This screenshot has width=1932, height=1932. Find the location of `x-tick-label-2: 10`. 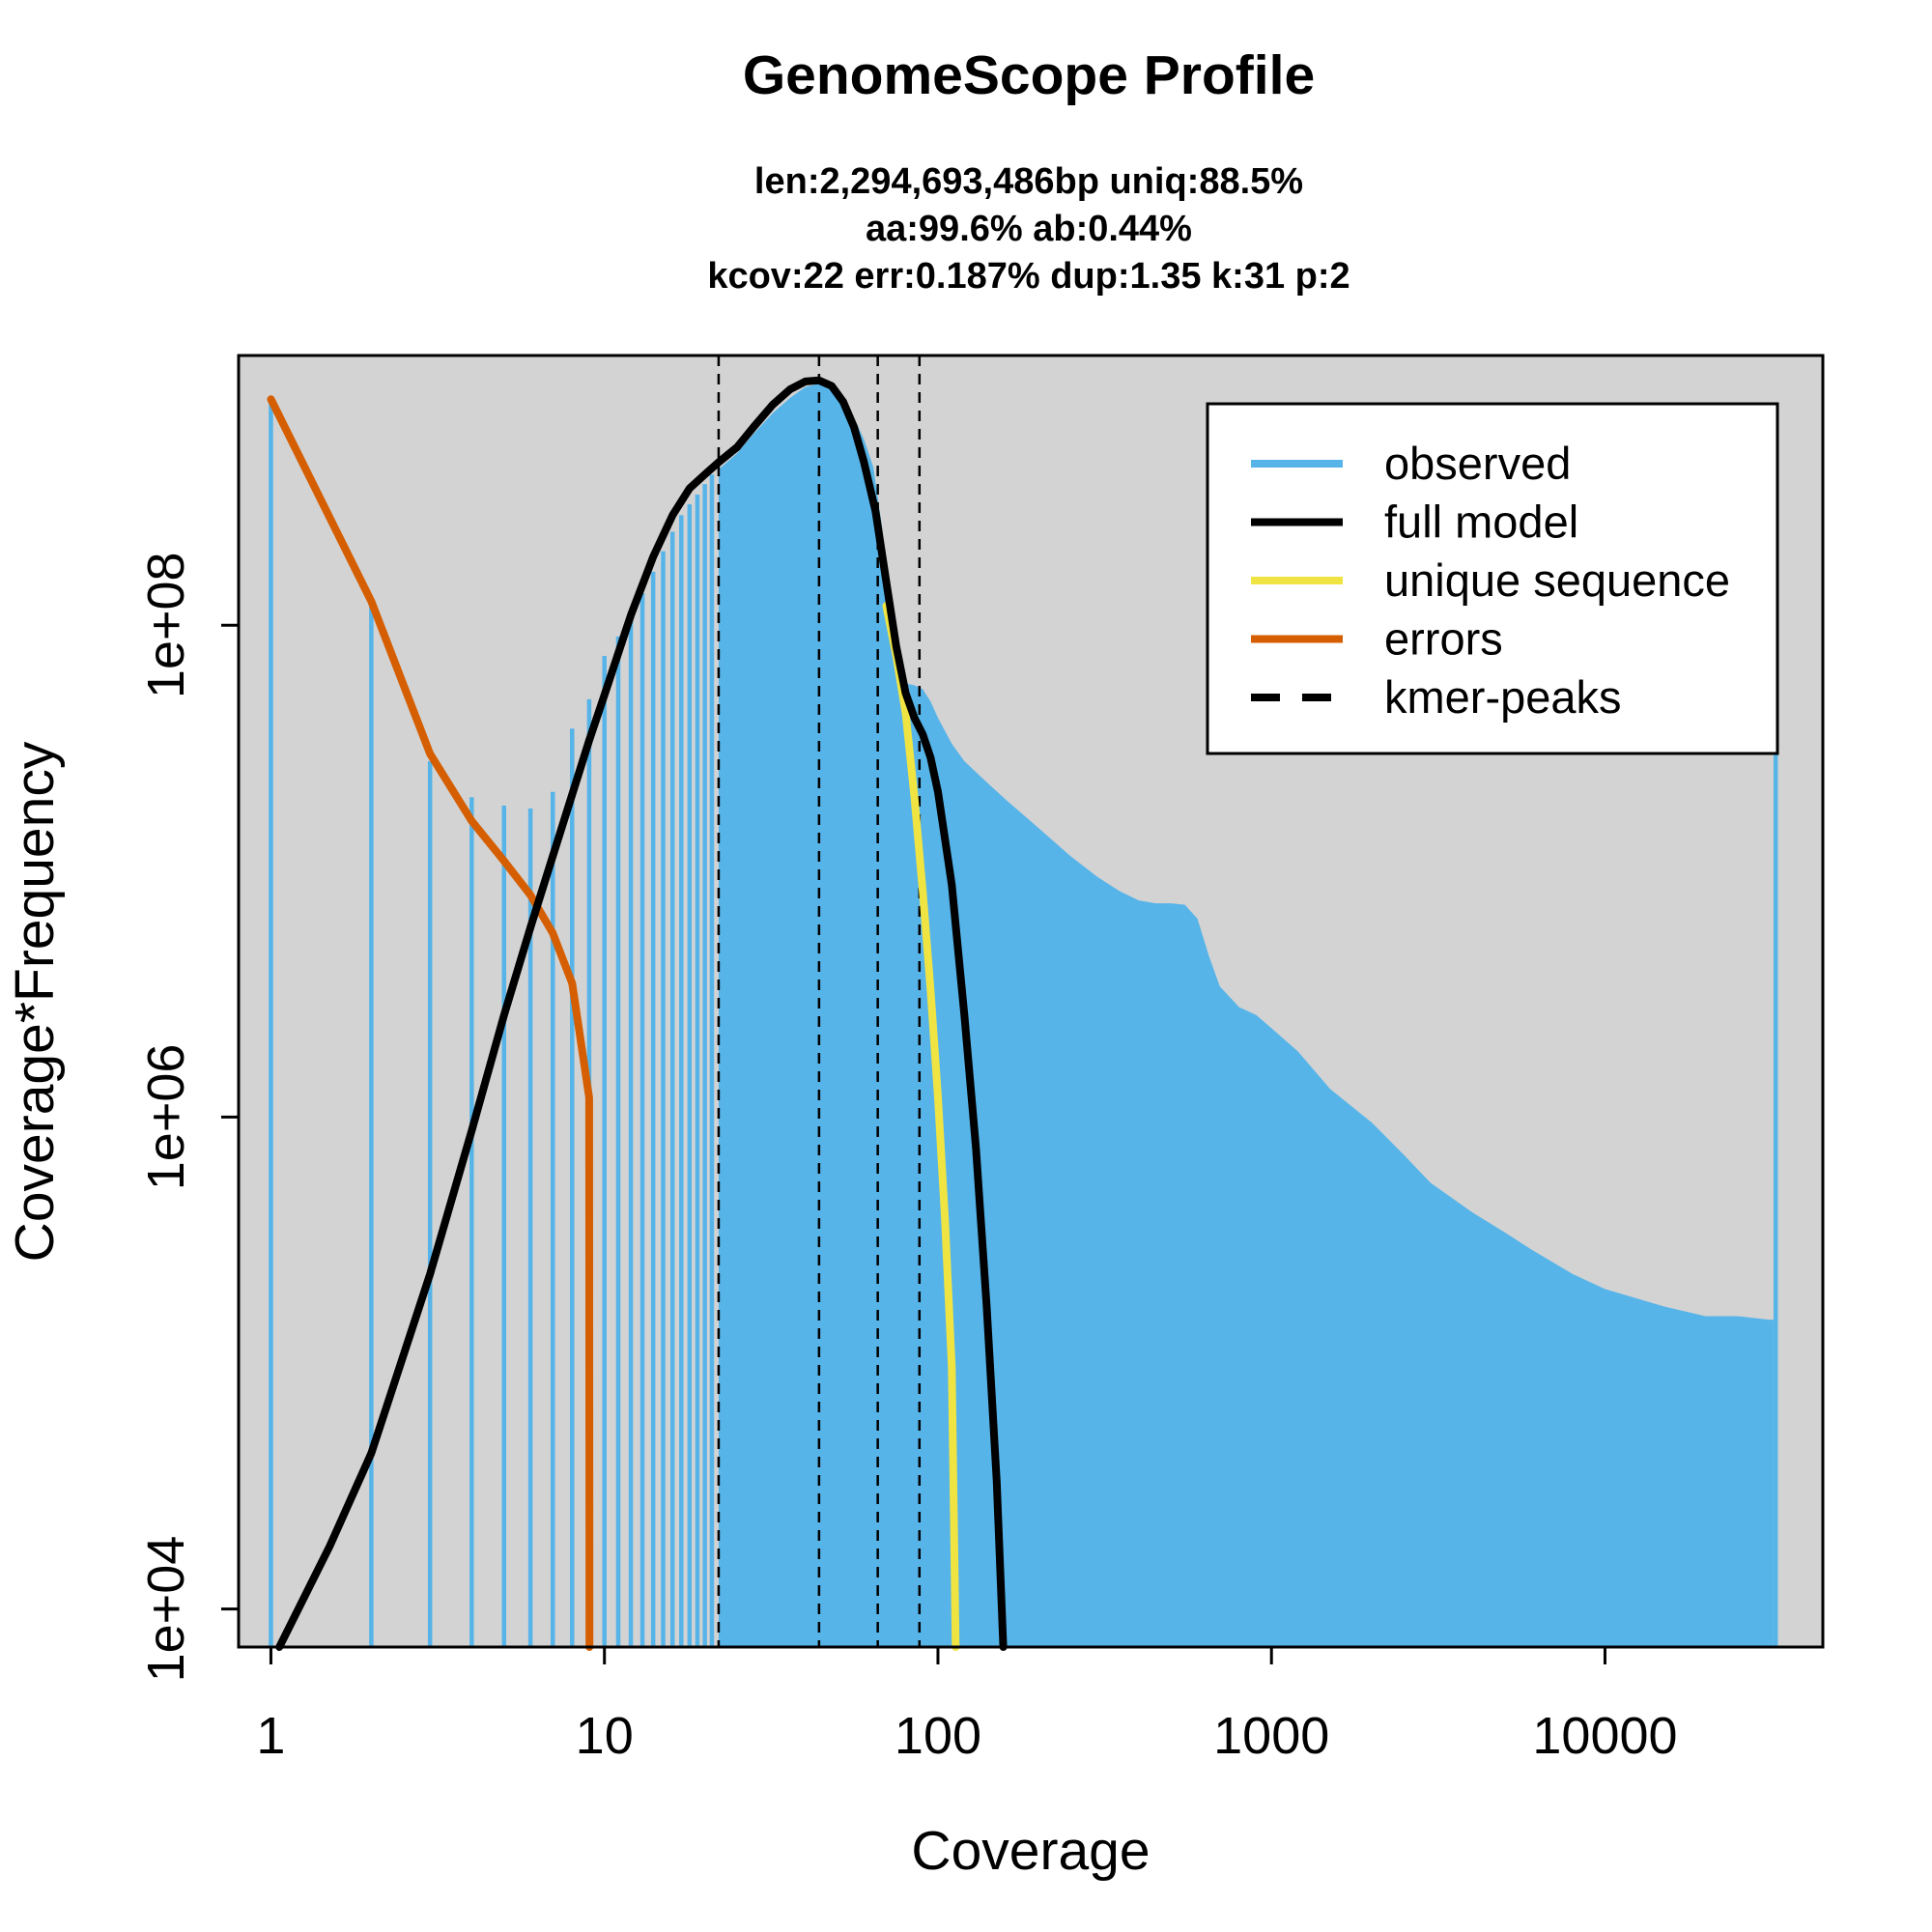

x-tick-label-2: 10 is located at coordinates (605, 1736).